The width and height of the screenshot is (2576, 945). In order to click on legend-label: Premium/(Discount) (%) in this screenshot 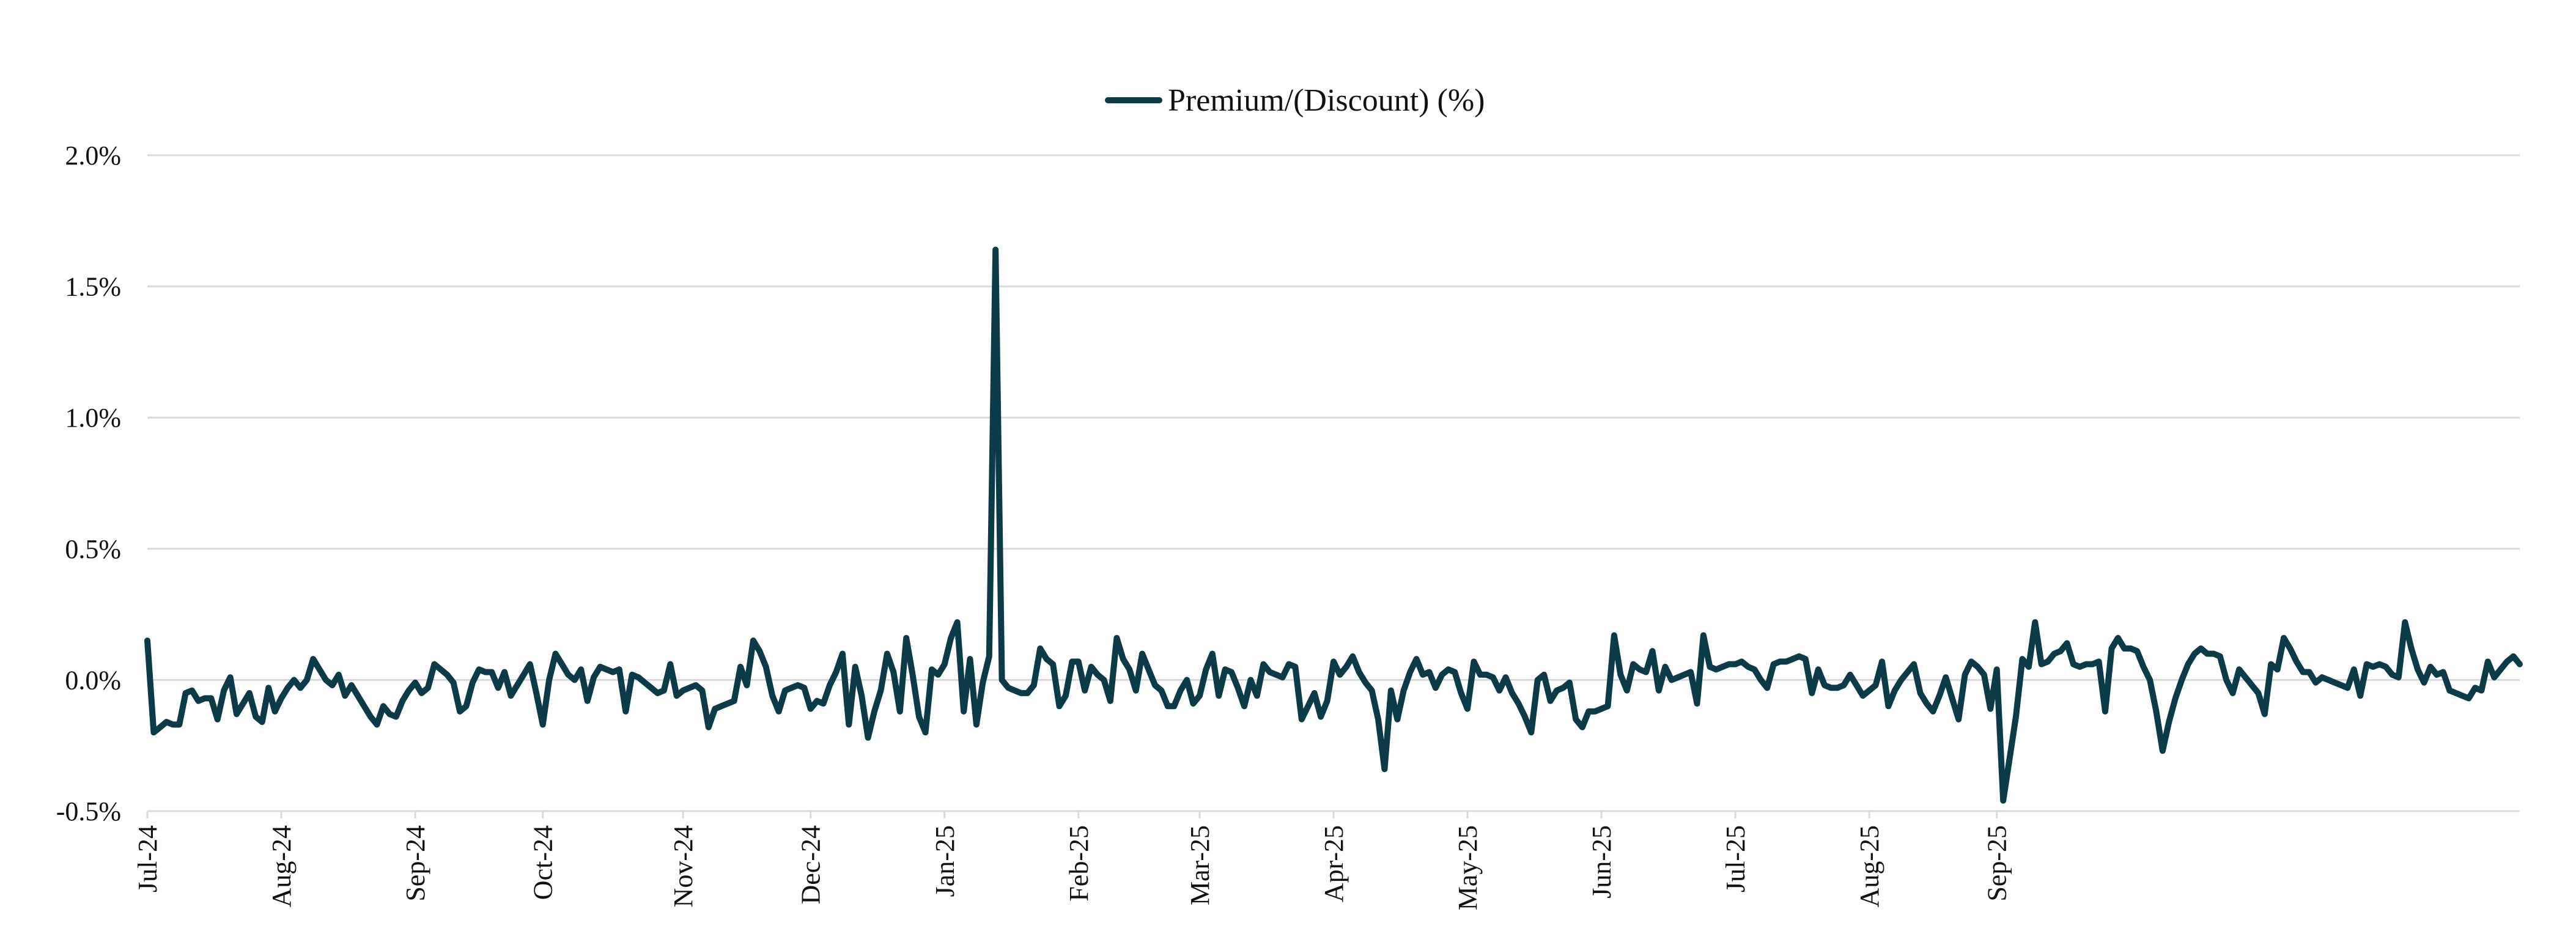, I will do `click(1326, 101)`.